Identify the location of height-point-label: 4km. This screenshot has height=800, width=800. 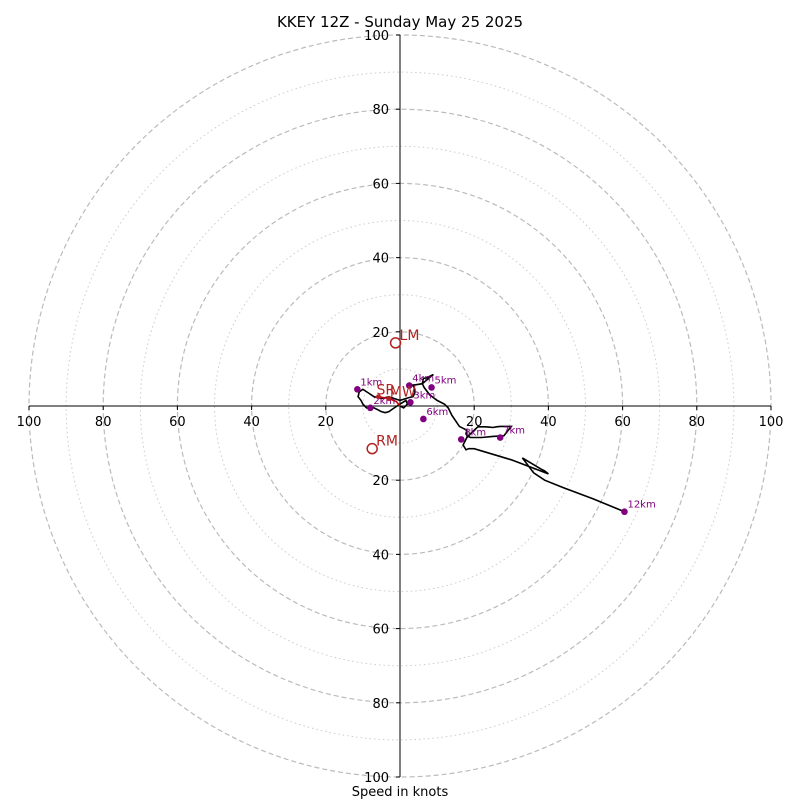
(423, 379).